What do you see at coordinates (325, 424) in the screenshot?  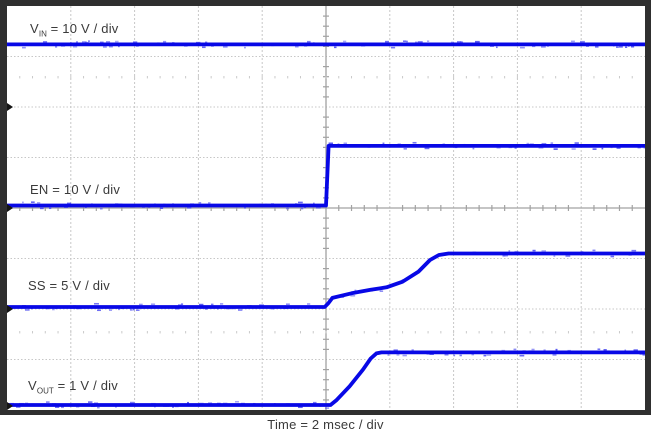 I see `time-axis-label: Time = 2 msec / div` at bounding box center [325, 424].